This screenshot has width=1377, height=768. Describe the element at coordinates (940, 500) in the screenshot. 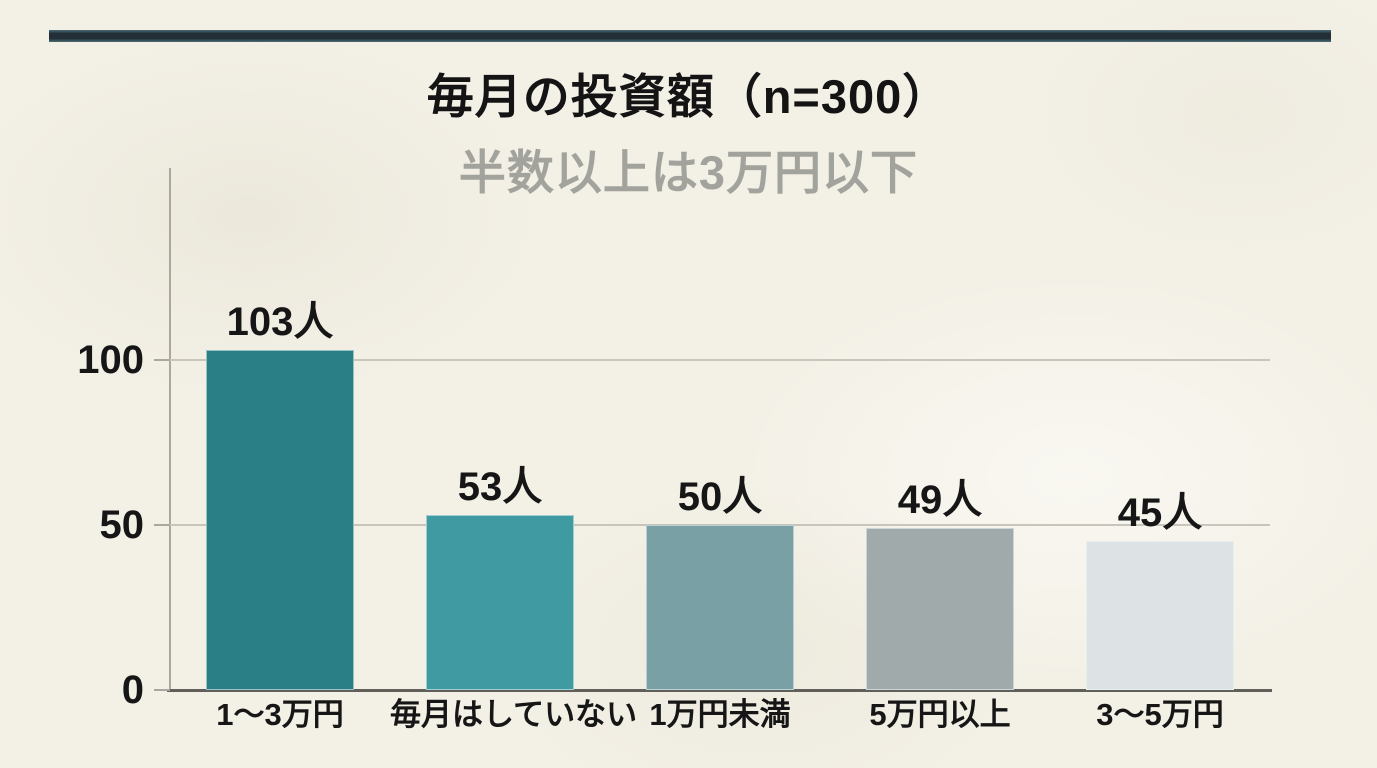

I see `bar-value-label-5万円以上: 49人` at that location.